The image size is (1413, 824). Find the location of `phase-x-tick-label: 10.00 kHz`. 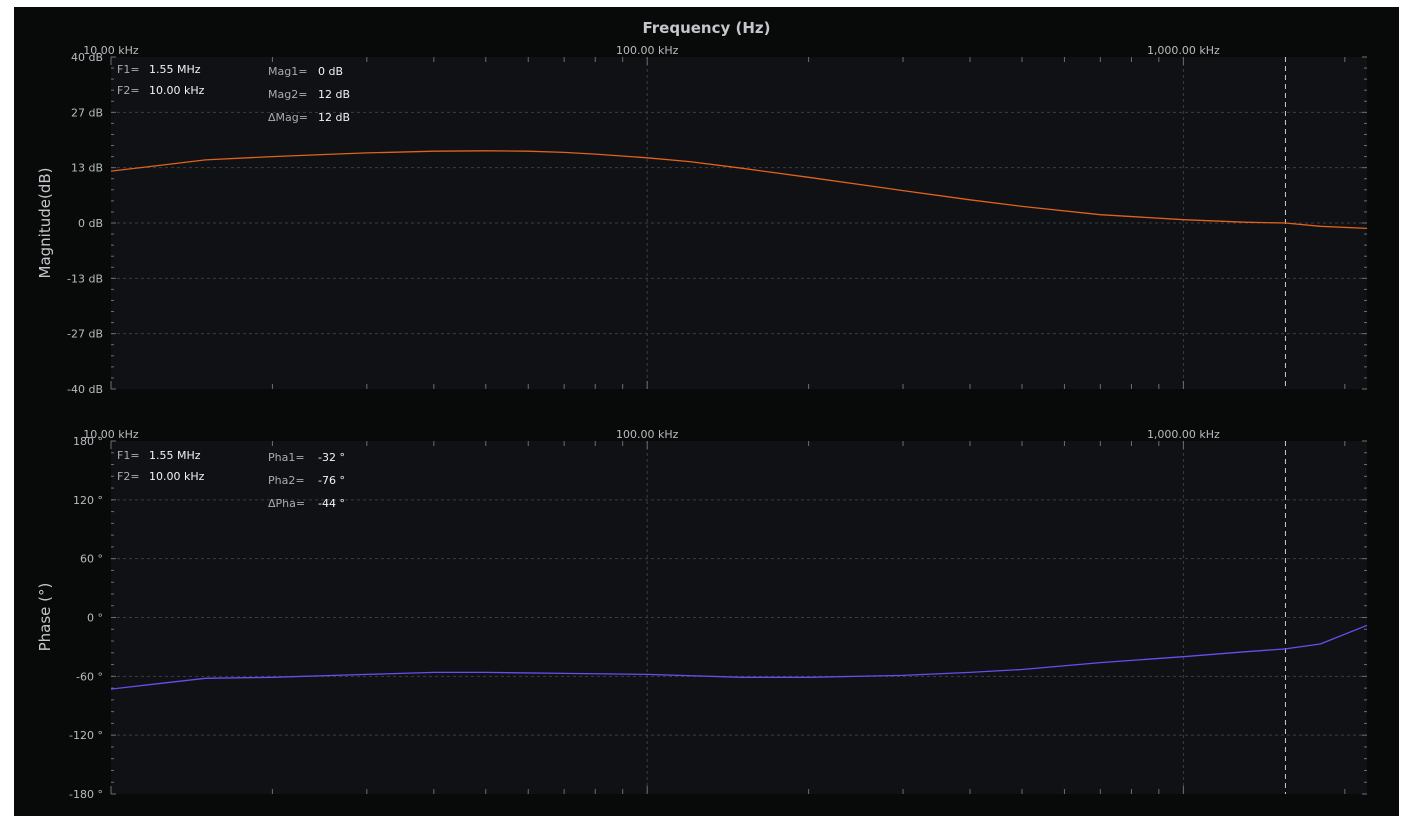

phase-x-tick-label: 10.00 kHz is located at coordinates (111, 434).